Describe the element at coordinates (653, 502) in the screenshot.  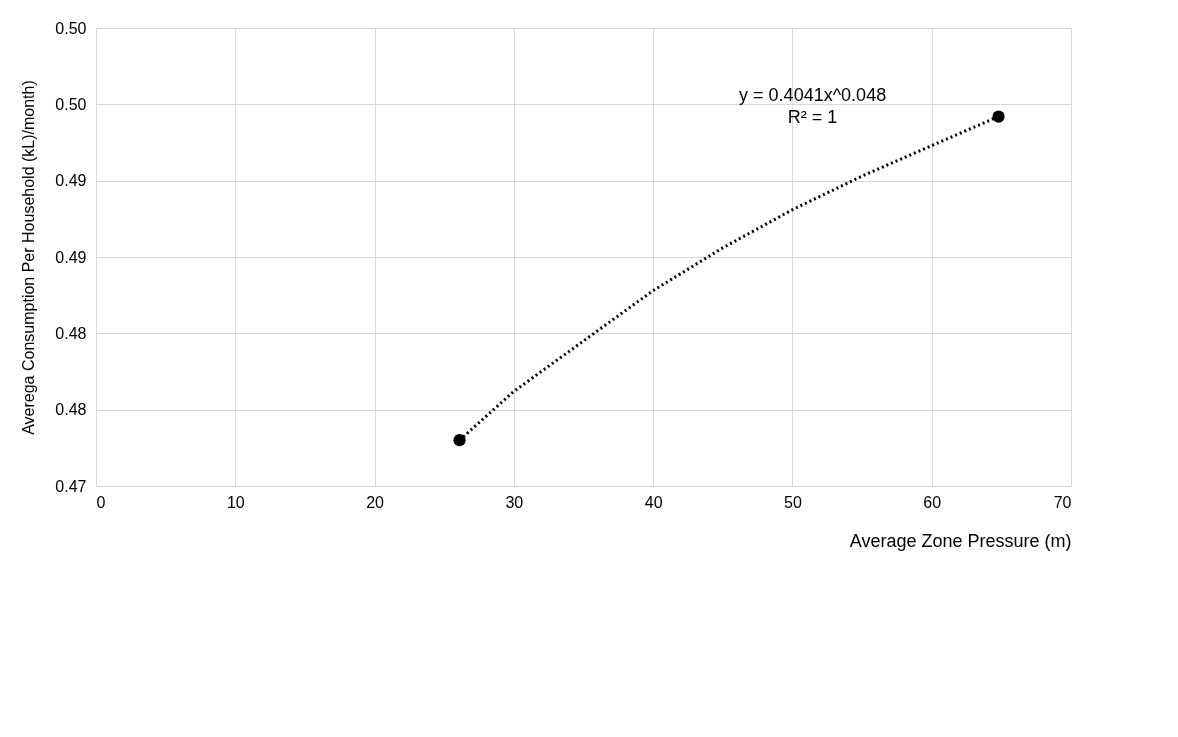
I see `x-tick-label: 40` at that location.